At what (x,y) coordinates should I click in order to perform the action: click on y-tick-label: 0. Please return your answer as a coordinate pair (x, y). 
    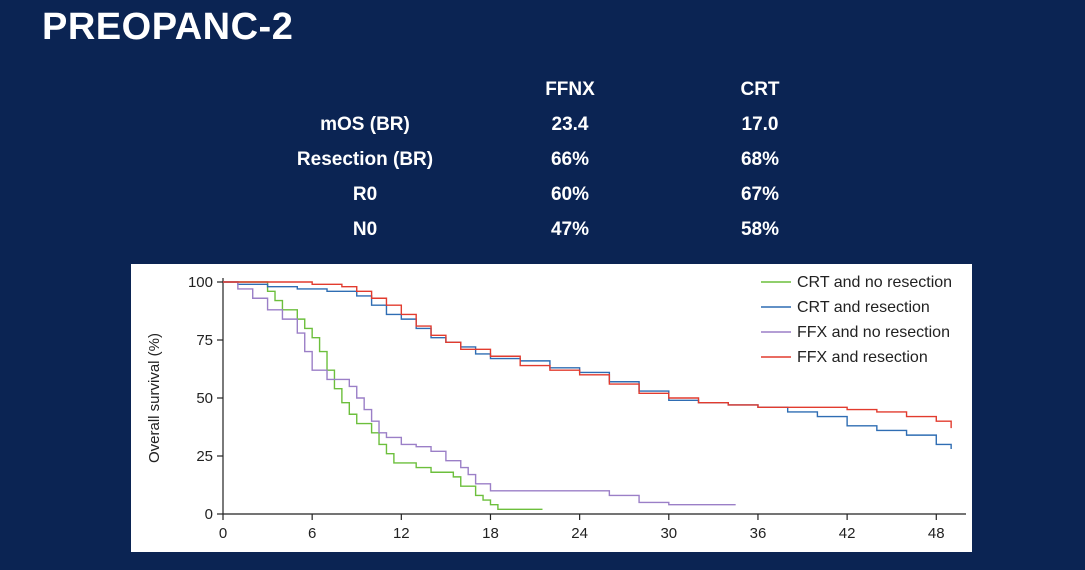
    Looking at the image, I should click on (209, 514).